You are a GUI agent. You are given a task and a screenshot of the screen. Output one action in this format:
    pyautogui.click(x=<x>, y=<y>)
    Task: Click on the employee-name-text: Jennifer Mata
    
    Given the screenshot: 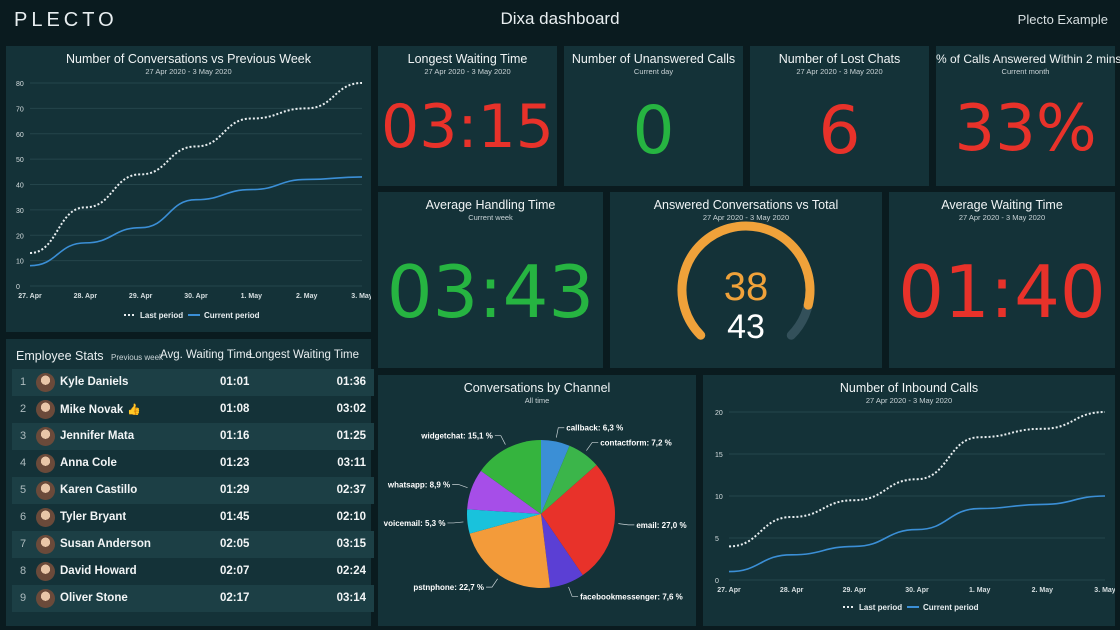 What is the action you would take?
    pyautogui.click(x=97, y=436)
    